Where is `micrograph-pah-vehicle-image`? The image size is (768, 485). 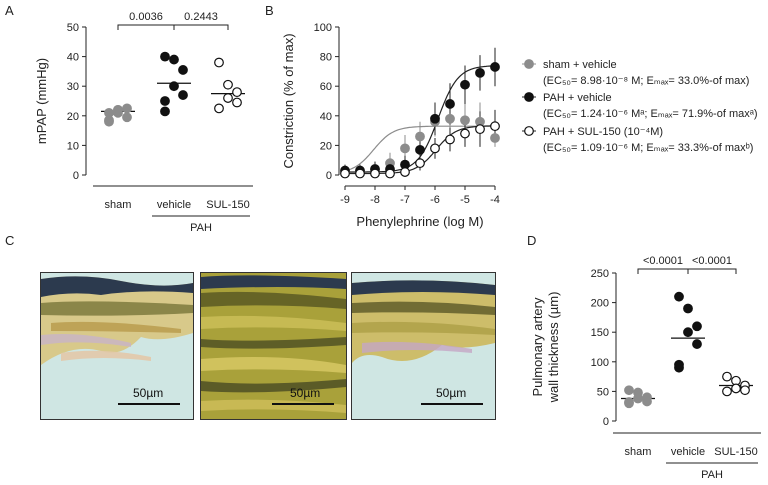
micrograph-pah-vehicle-image is located at coordinates (273, 346).